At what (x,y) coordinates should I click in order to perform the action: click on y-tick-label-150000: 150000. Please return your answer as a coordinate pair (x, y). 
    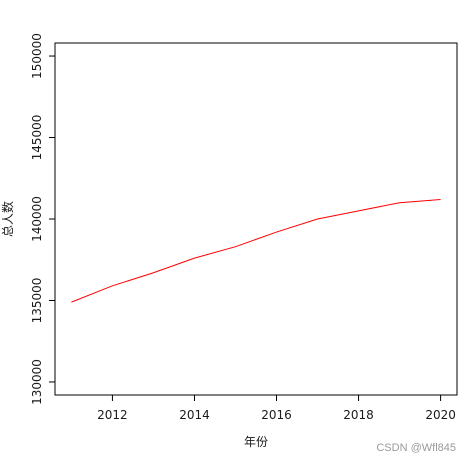
    Looking at the image, I should click on (37, 56).